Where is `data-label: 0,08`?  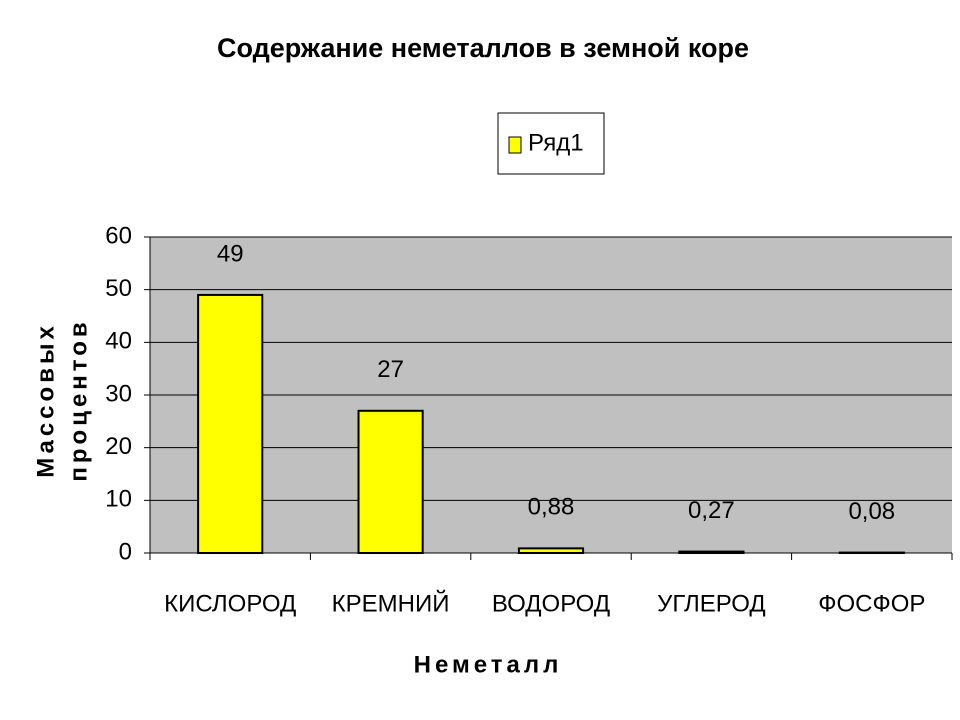 data-label: 0,08 is located at coordinates (871, 511).